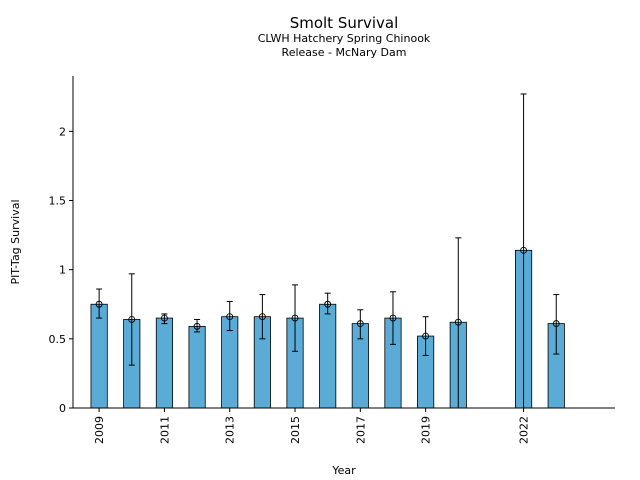 The width and height of the screenshot is (640, 480). What do you see at coordinates (230, 430) in the screenshot?
I see `x-tick-label-2: 2013` at bounding box center [230, 430].